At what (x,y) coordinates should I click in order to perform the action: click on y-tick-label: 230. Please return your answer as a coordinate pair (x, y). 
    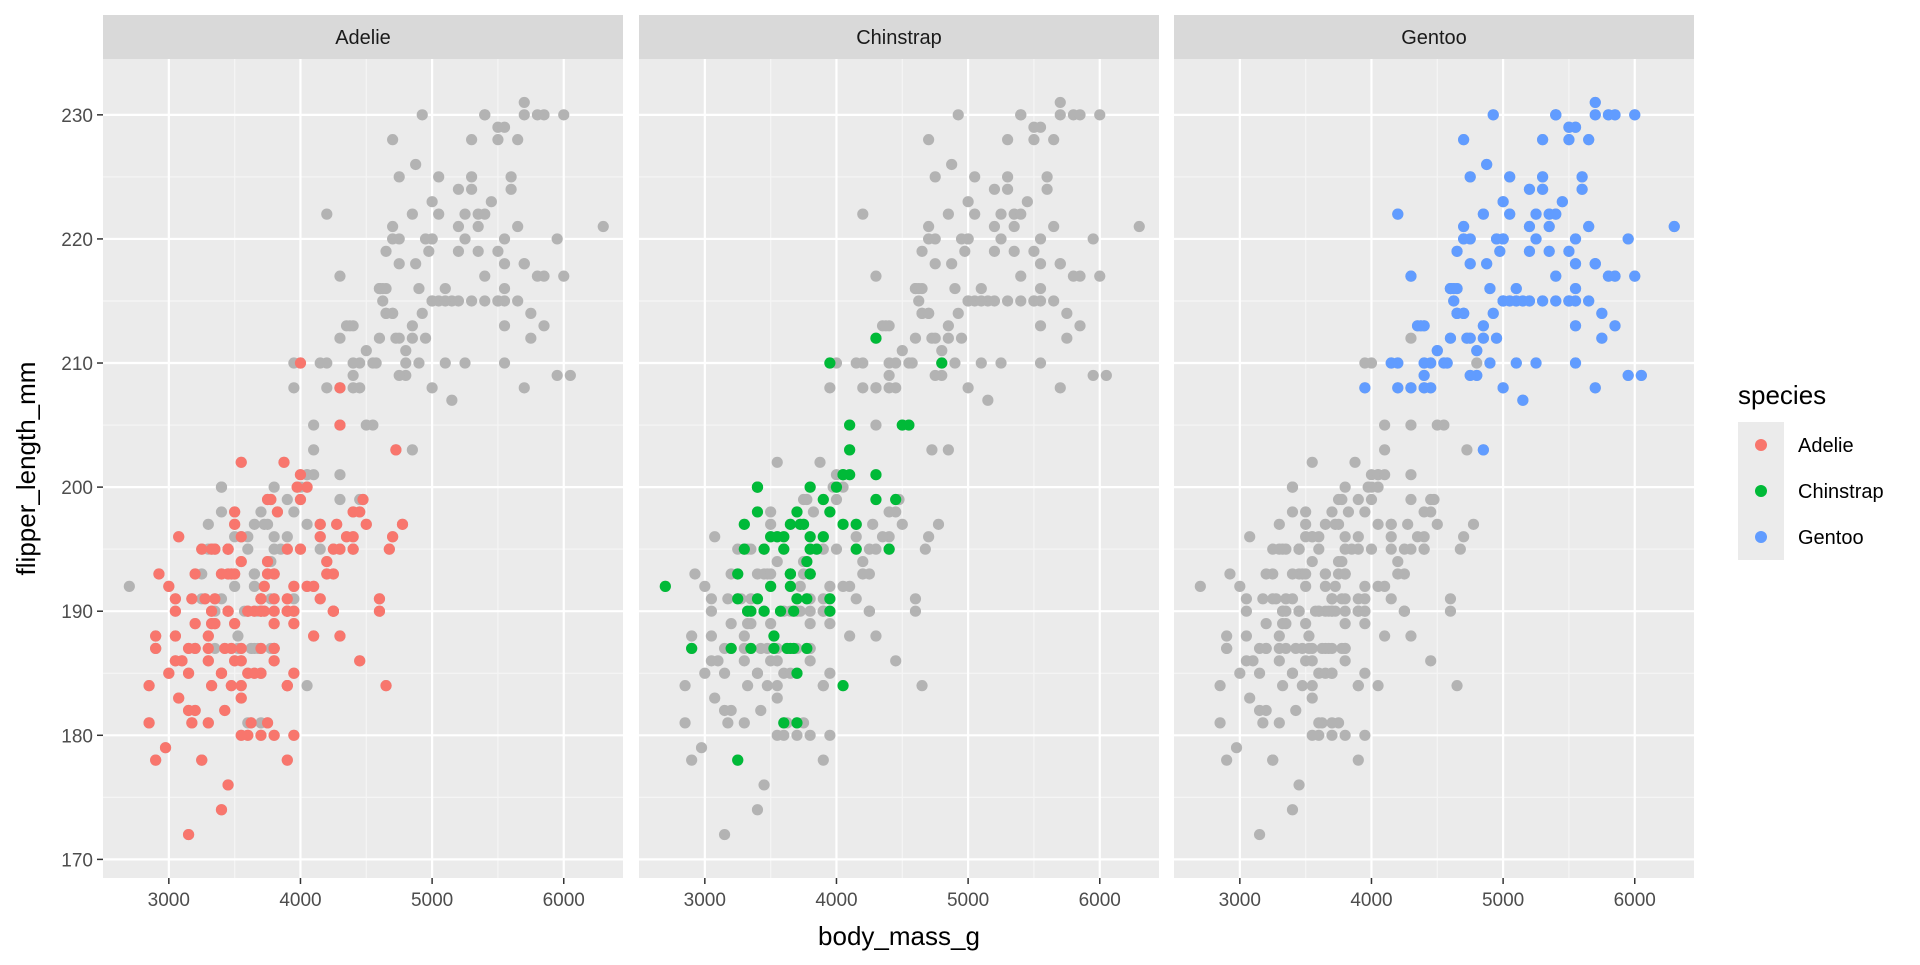
    Looking at the image, I should click on (77, 116).